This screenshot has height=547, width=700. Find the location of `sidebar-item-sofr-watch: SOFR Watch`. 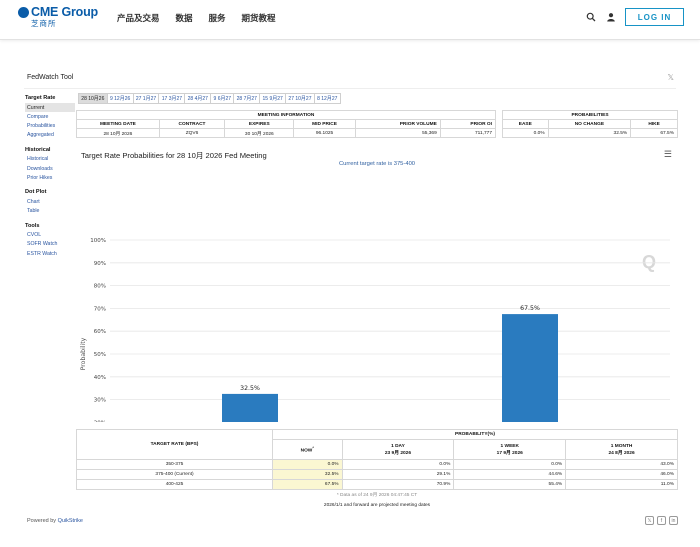

sidebar-item-sofr-watch: SOFR Watch is located at coordinates (42, 244).